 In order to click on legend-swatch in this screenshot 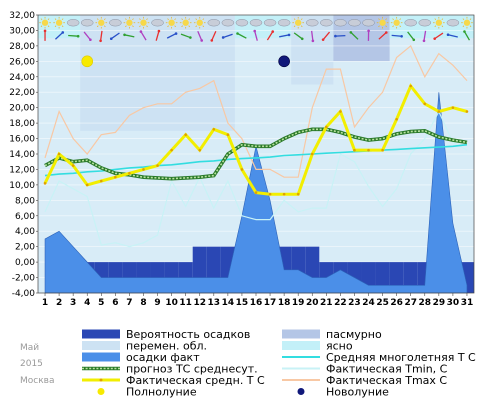, I will do `click(101, 391)`.